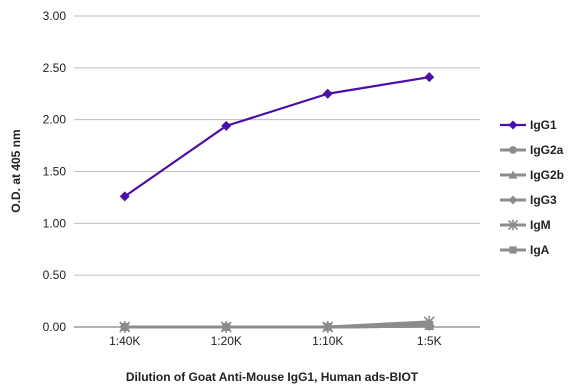 The image size is (580, 387). What do you see at coordinates (528, 200) in the screenshot?
I see `legend-item: IgG3` at bounding box center [528, 200].